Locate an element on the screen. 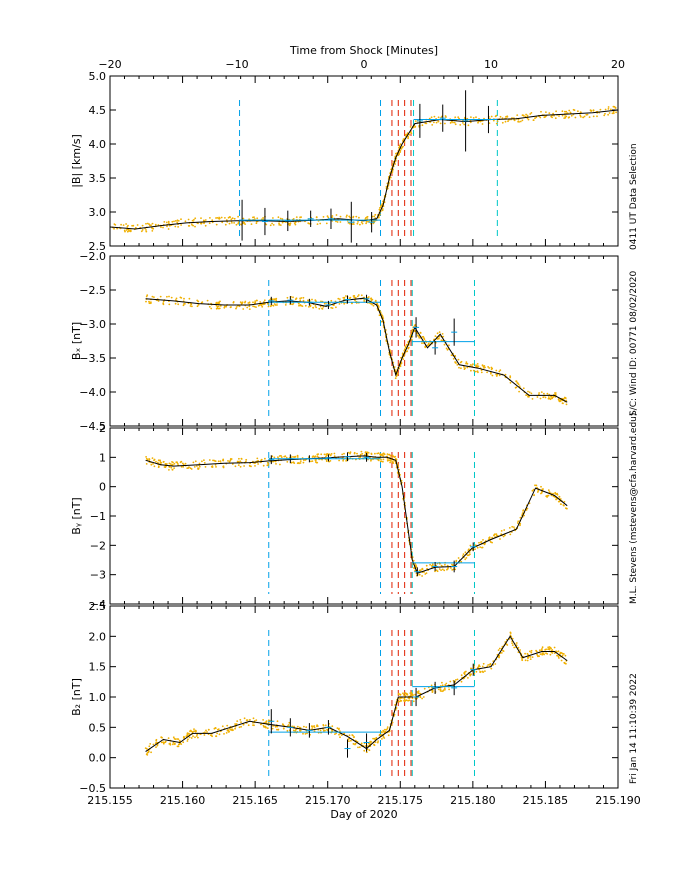 This screenshot has width=680, height=880. B-ytick-label: 2.5 is located at coordinates (98, 246).